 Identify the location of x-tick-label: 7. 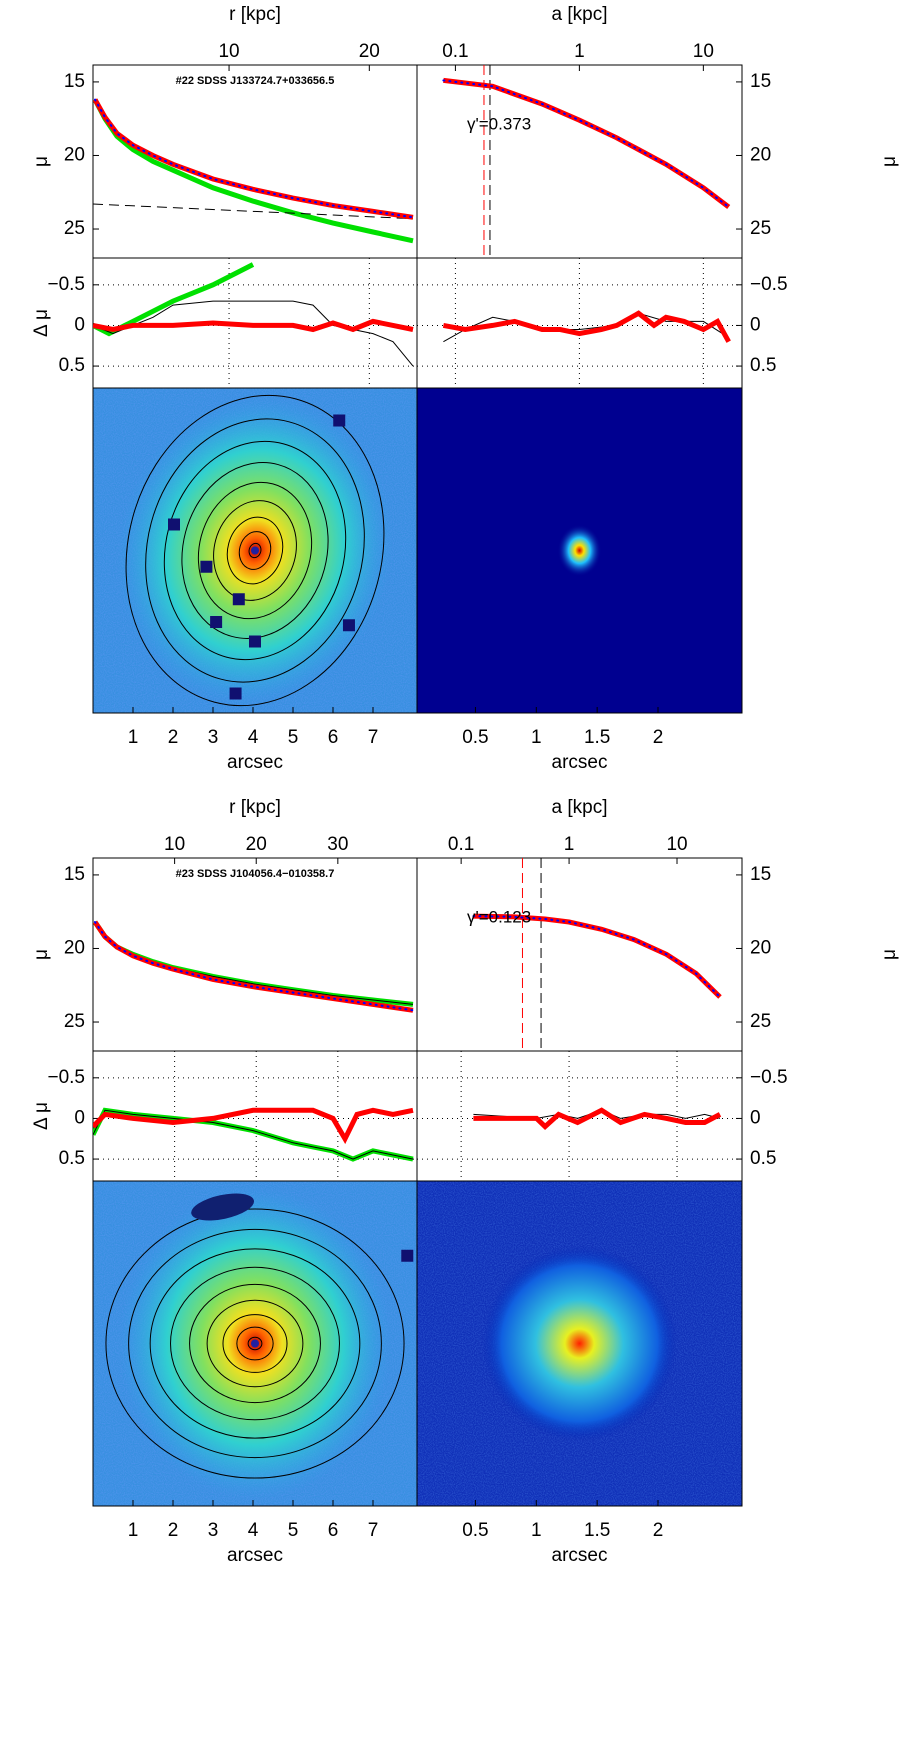
(373, 1530).